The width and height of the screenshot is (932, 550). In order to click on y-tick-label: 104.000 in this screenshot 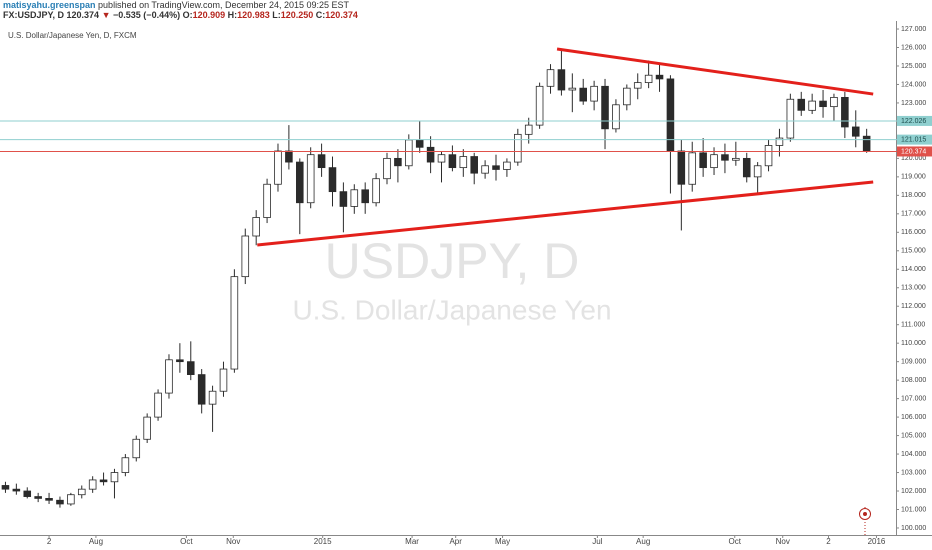, I will do `click(913, 454)`.